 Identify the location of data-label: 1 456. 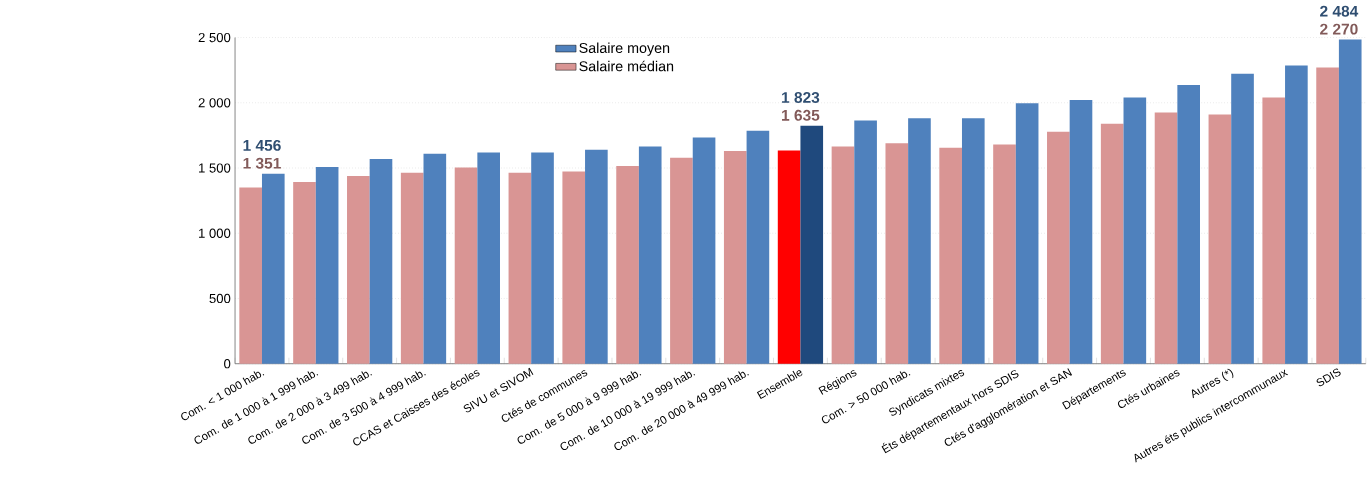
(262, 145).